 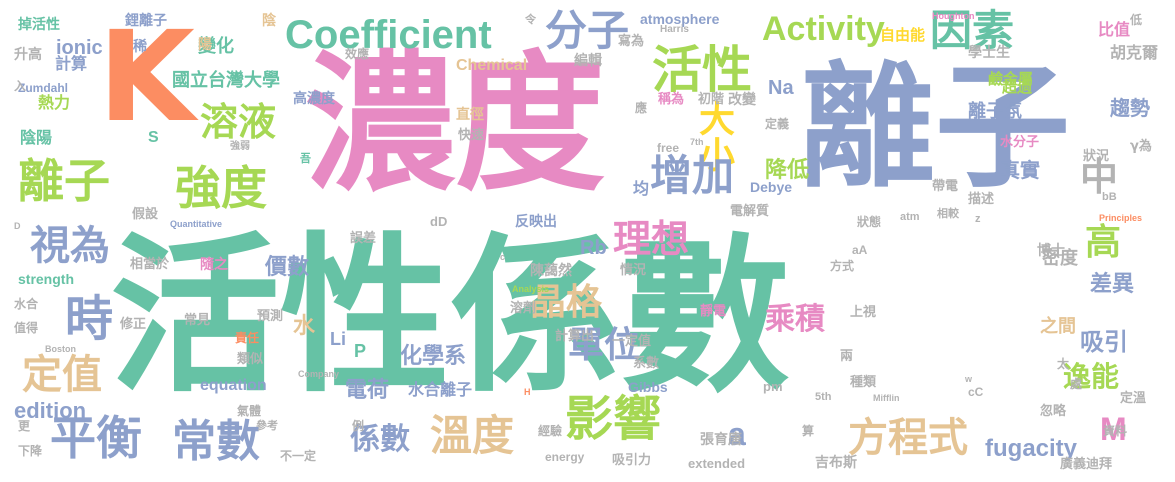 I want to click on word-cloud-word: 價數, so click(x=287, y=267).